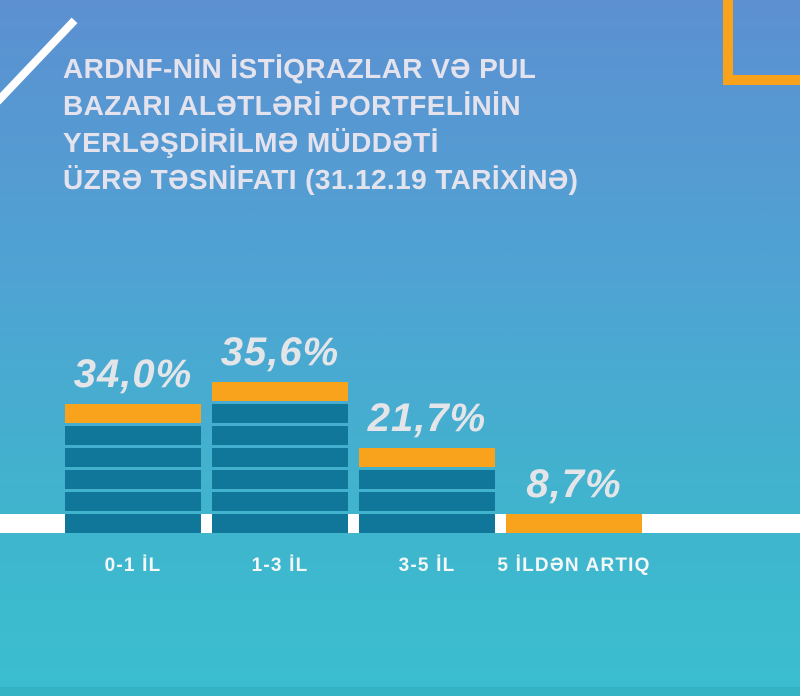  I want to click on category-label: 0-1 İL, so click(133, 565).